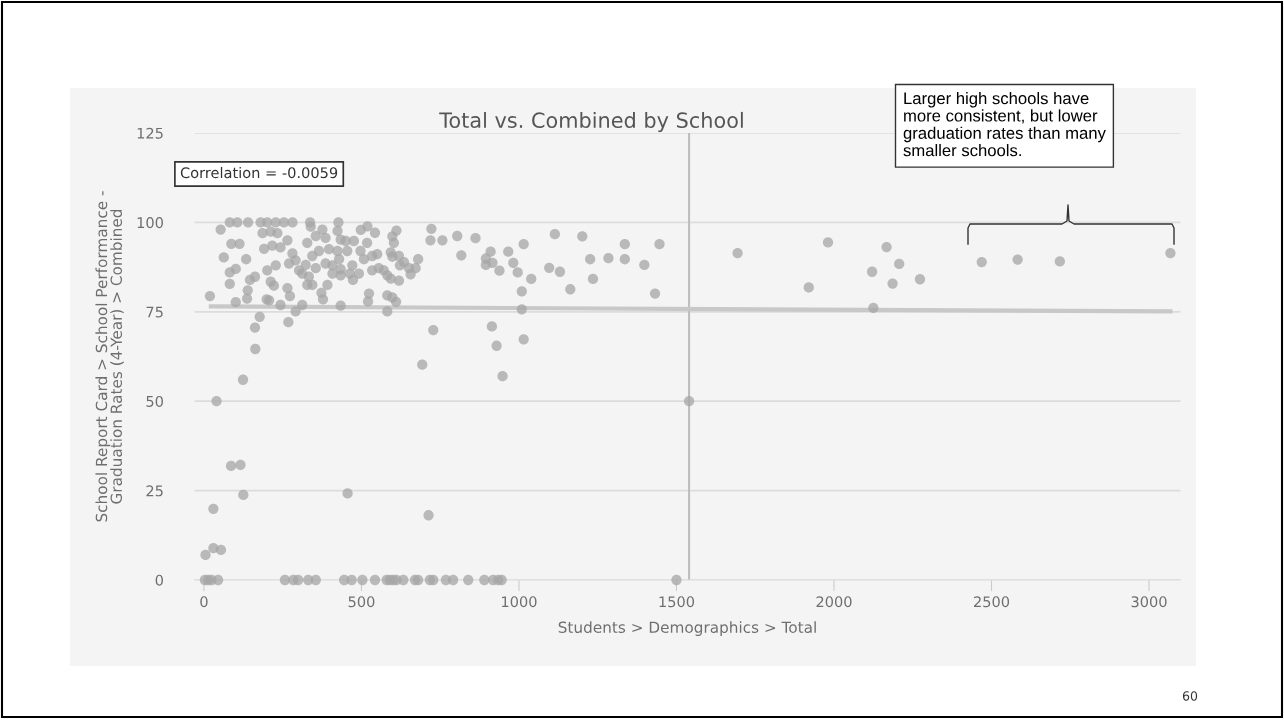  Describe the element at coordinates (159, 580) in the screenshot. I see `y-tick-label: 0` at that location.